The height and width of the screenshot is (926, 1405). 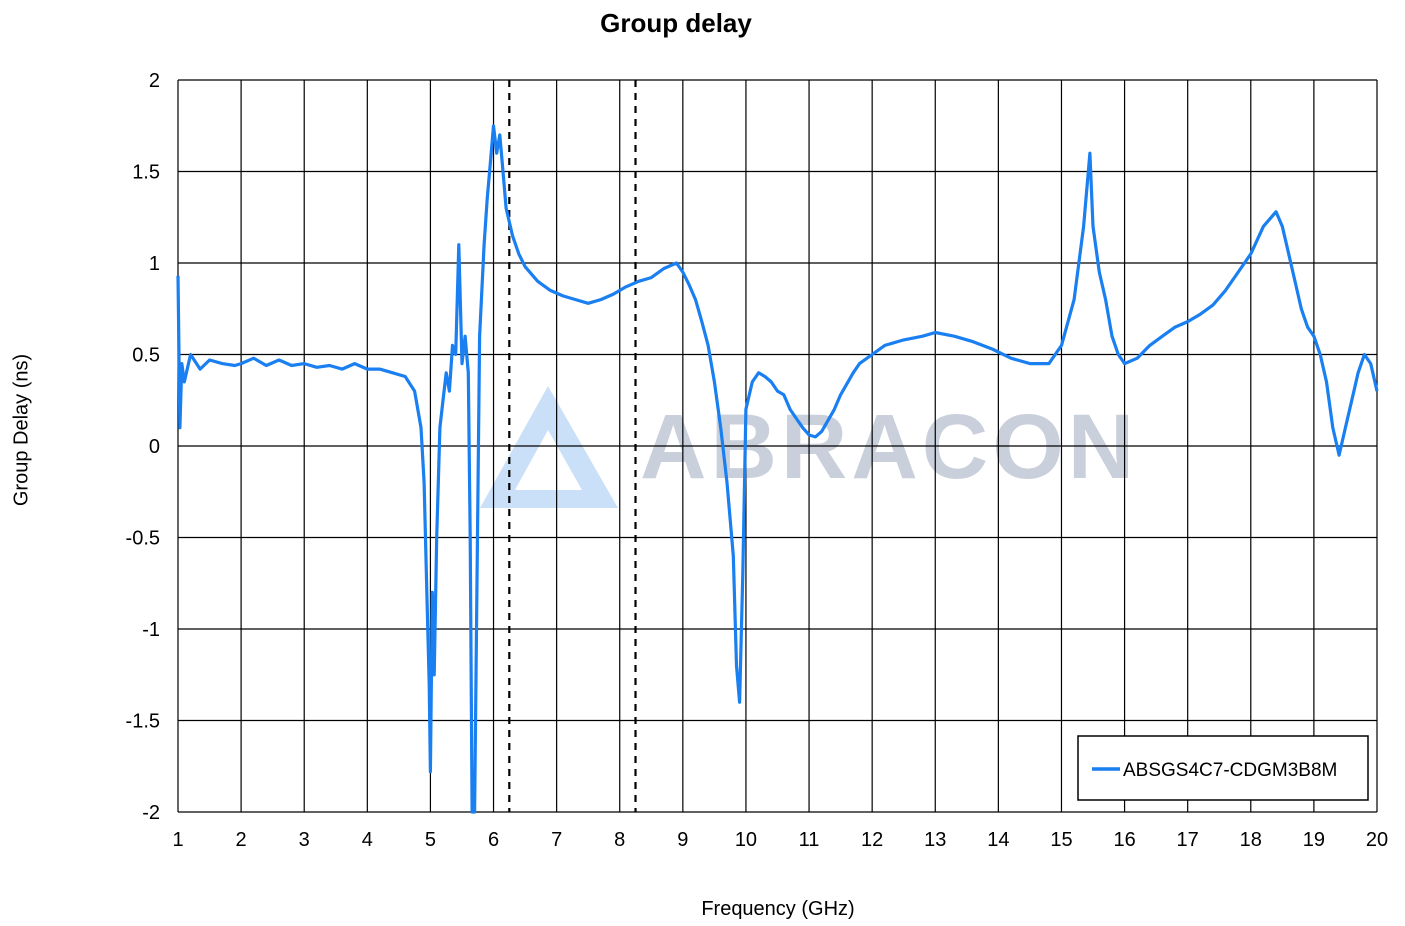 I want to click on y-tick-label: 1, so click(x=154, y=264).